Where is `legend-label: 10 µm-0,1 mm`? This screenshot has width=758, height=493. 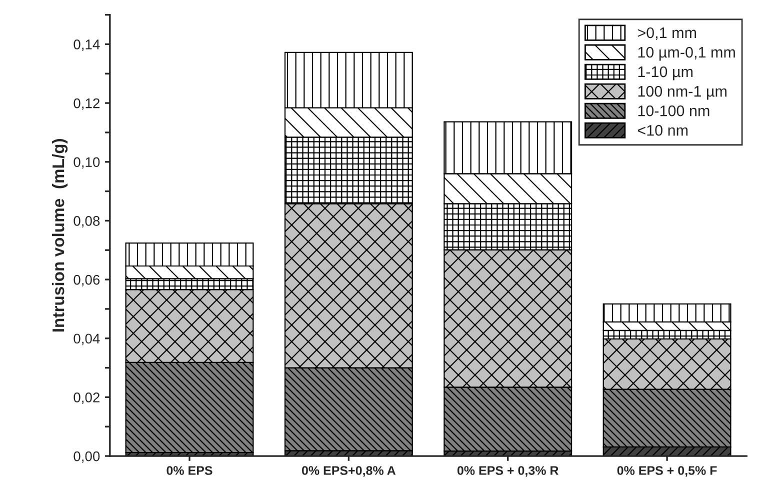 legend-label: 10 µm-0,1 mm is located at coordinates (686, 53).